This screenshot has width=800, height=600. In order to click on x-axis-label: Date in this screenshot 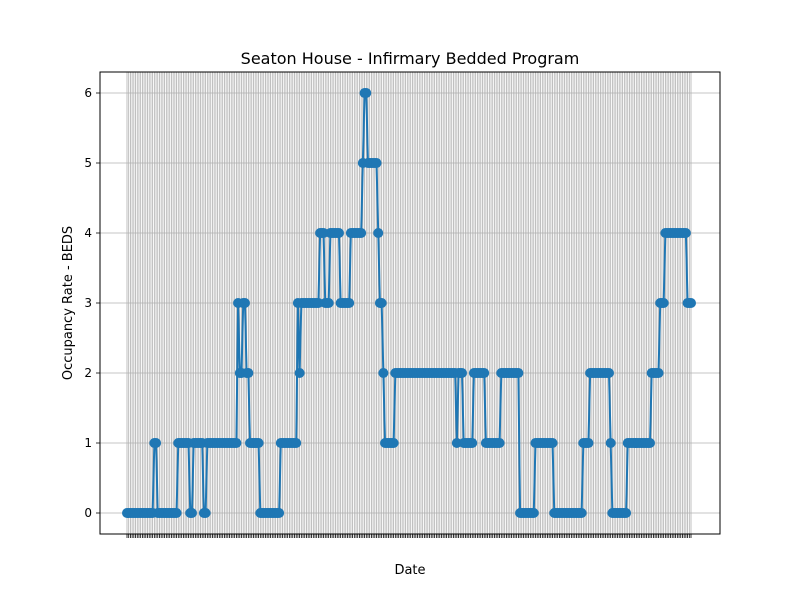, I will do `click(409, 570)`.